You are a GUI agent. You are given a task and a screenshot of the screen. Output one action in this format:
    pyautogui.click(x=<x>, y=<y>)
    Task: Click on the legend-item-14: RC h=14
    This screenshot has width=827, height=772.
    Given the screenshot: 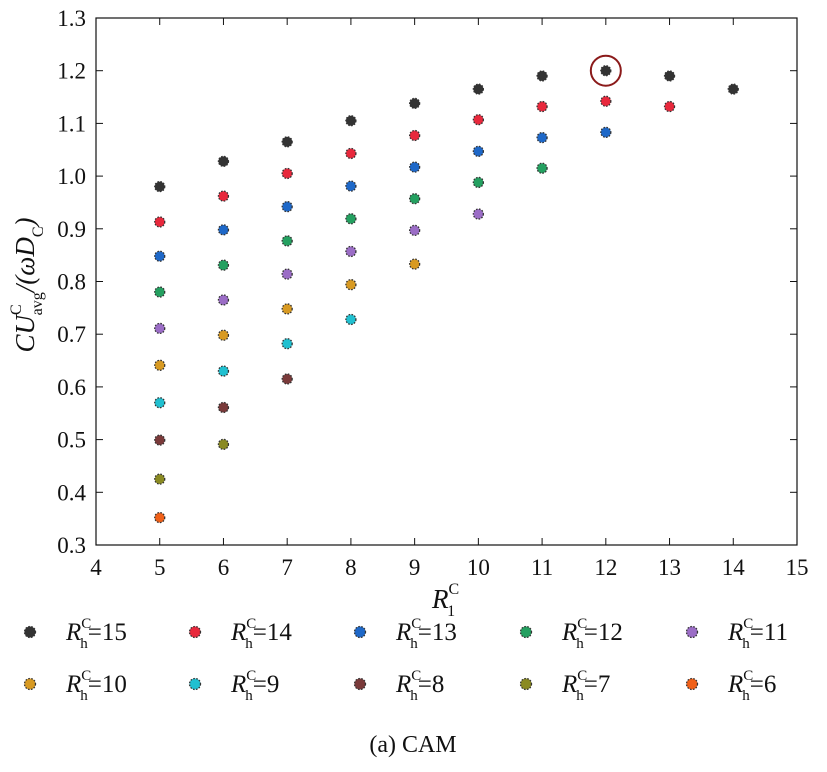 What is the action you would take?
    pyautogui.click(x=240, y=634)
    